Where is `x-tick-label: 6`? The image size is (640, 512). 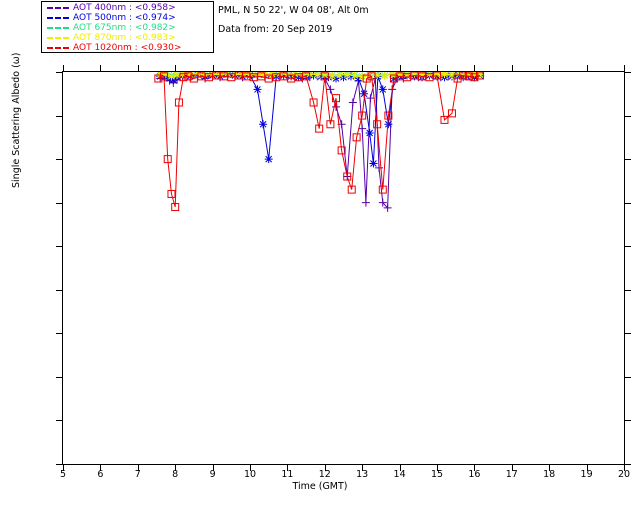
x-tick-label: 6 is located at coordinates (100, 474).